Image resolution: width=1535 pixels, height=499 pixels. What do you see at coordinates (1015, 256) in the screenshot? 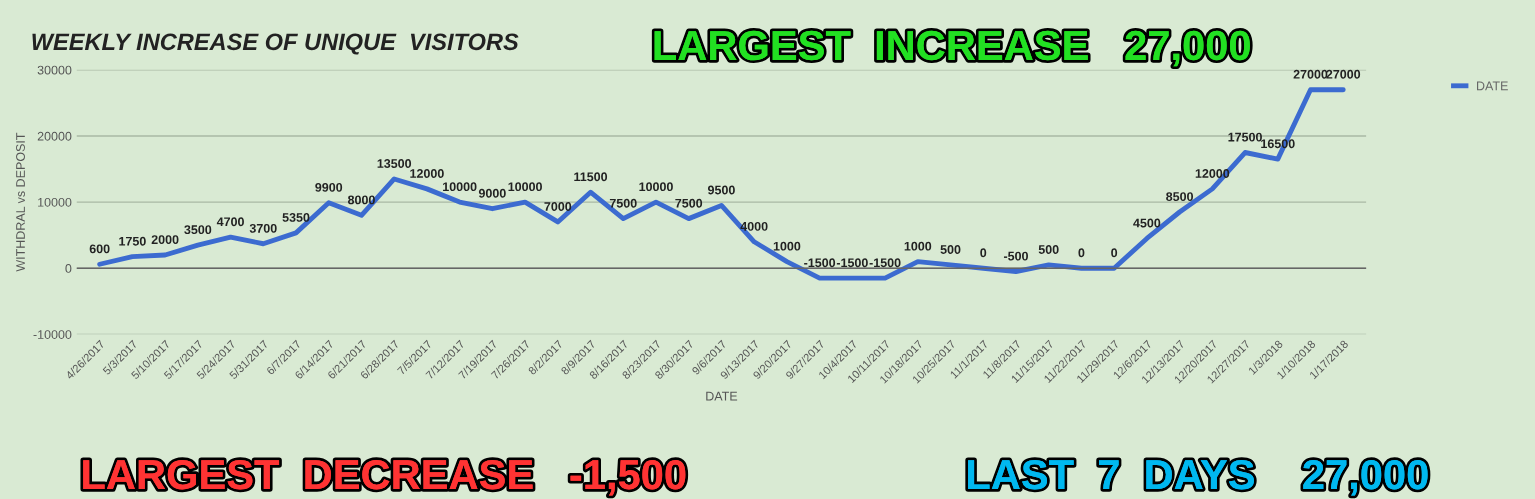
I see `data-label: -500` at bounding box center [1015, 256].